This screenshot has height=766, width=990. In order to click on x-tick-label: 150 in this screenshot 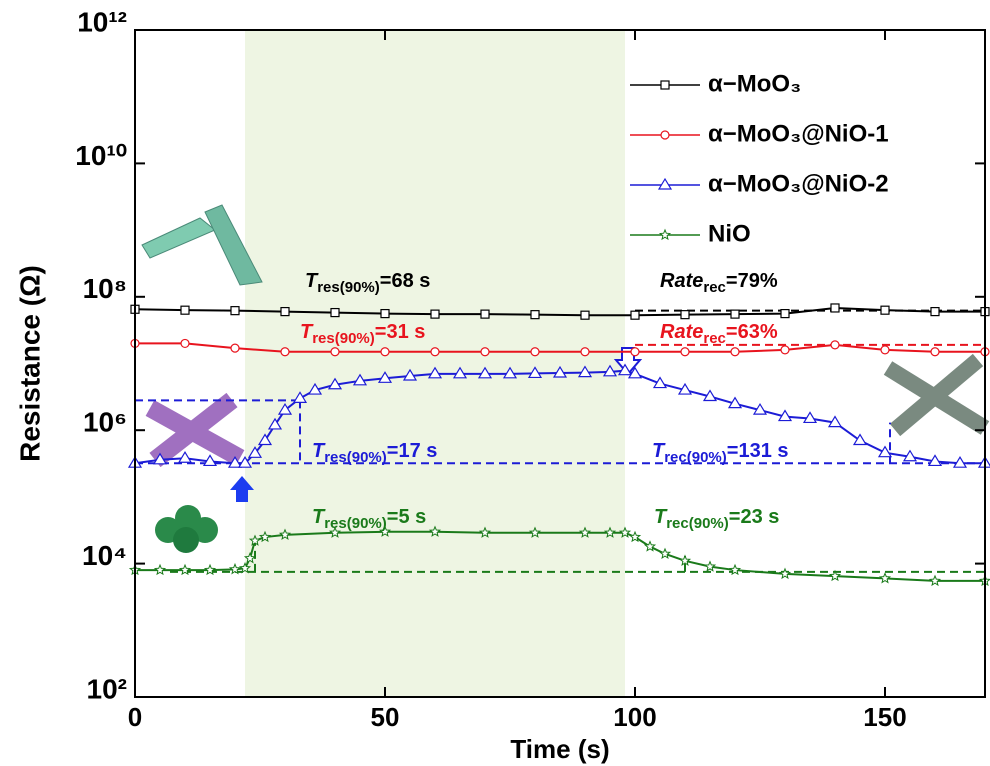, I will do `click(884, 717)`.